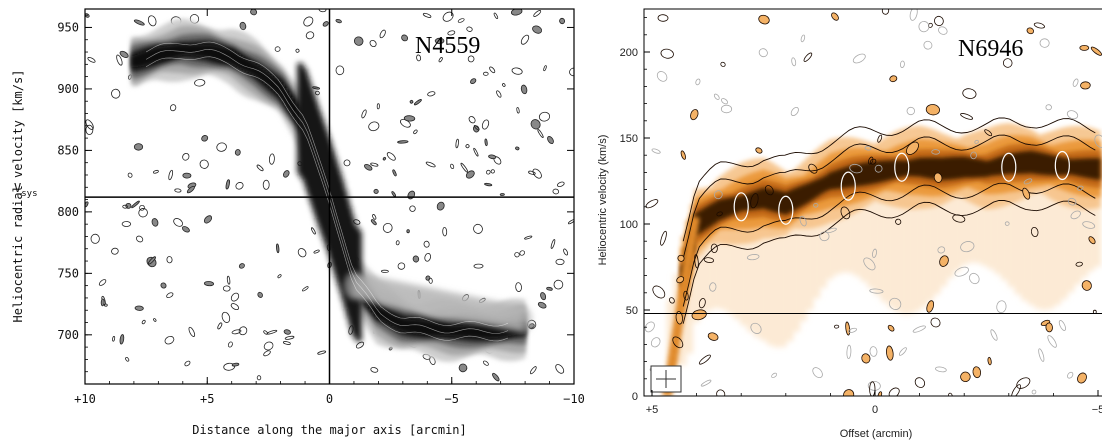 The width and height of the screenshot is (1102, 443). Describe the element at coordinates (329, 399) in the screenshot. I see `n4559-x-tick-label: 0` at that location.